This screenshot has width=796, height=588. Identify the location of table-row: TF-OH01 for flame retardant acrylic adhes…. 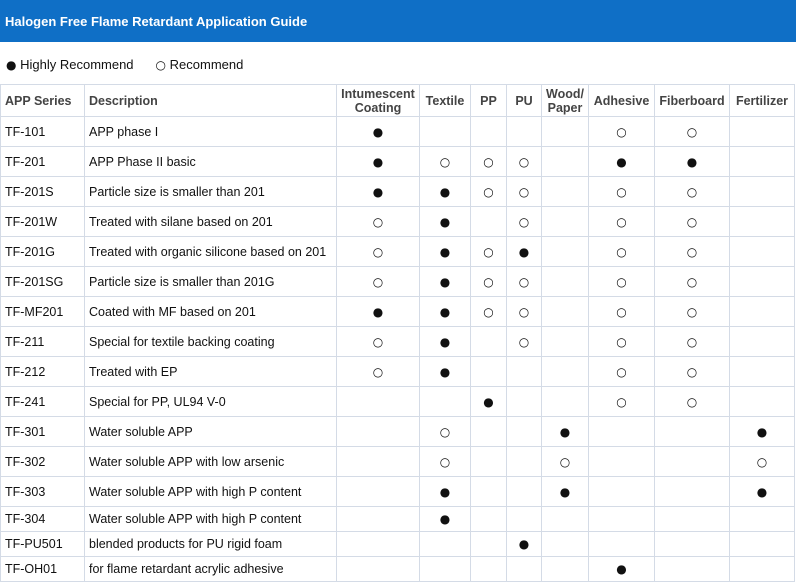
(397, 569).